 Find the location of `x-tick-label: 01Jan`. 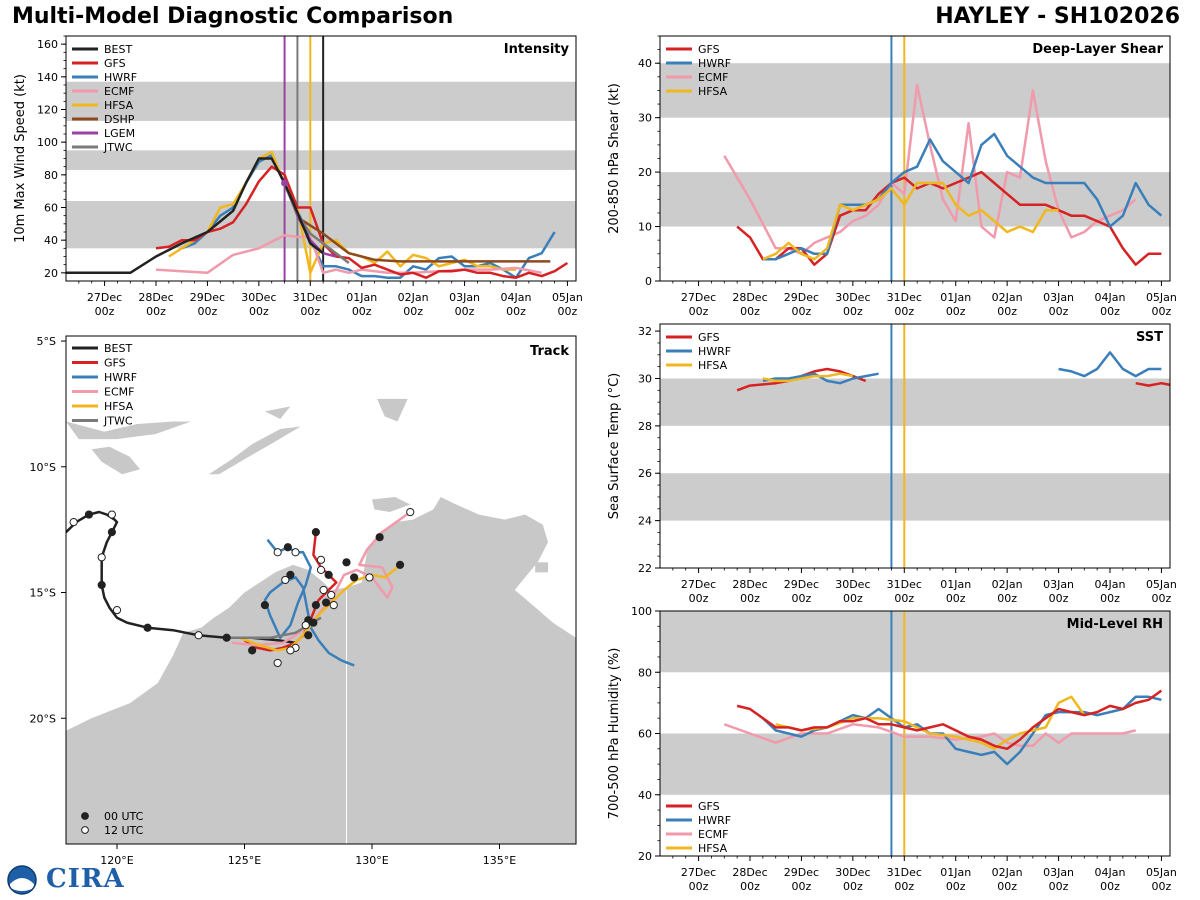

x-tick-label: 01Jan is located at coordinates (955, 584).